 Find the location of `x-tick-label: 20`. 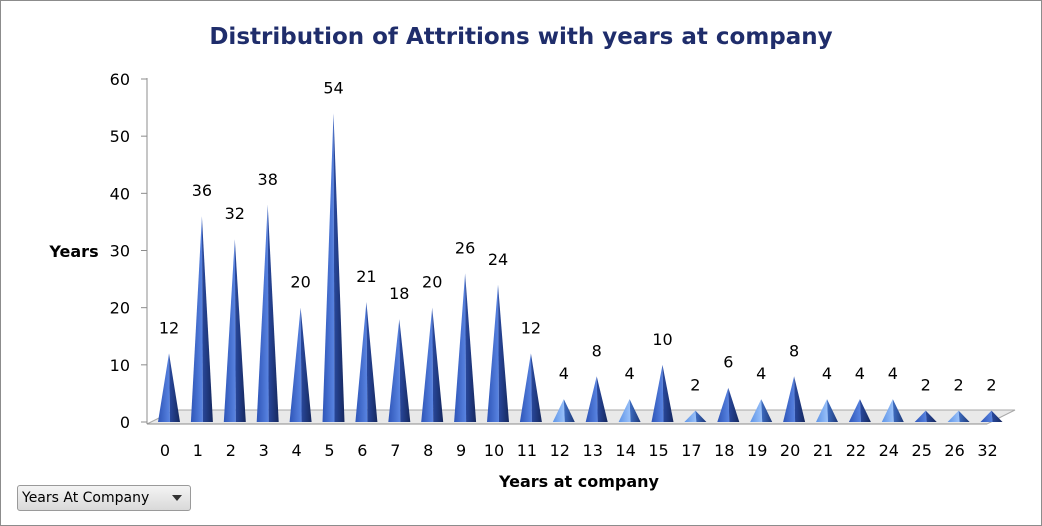

x-tick-label: 20 is located at coordinates (790, 450).